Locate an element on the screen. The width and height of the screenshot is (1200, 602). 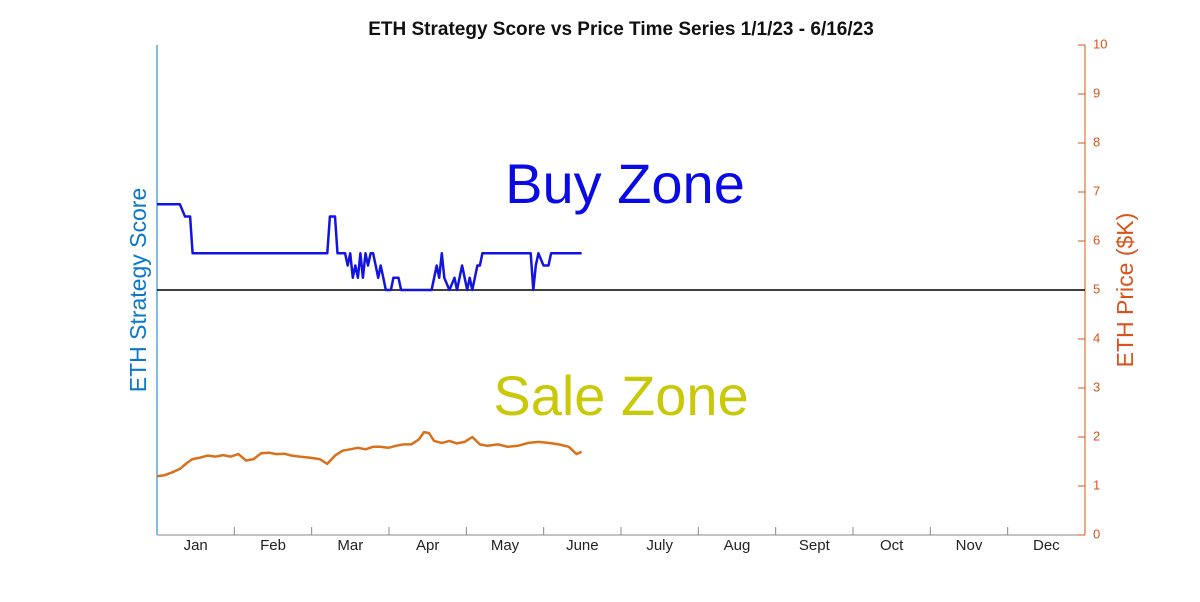
annotation: Buy Zone is located at coordinates (625, 183).